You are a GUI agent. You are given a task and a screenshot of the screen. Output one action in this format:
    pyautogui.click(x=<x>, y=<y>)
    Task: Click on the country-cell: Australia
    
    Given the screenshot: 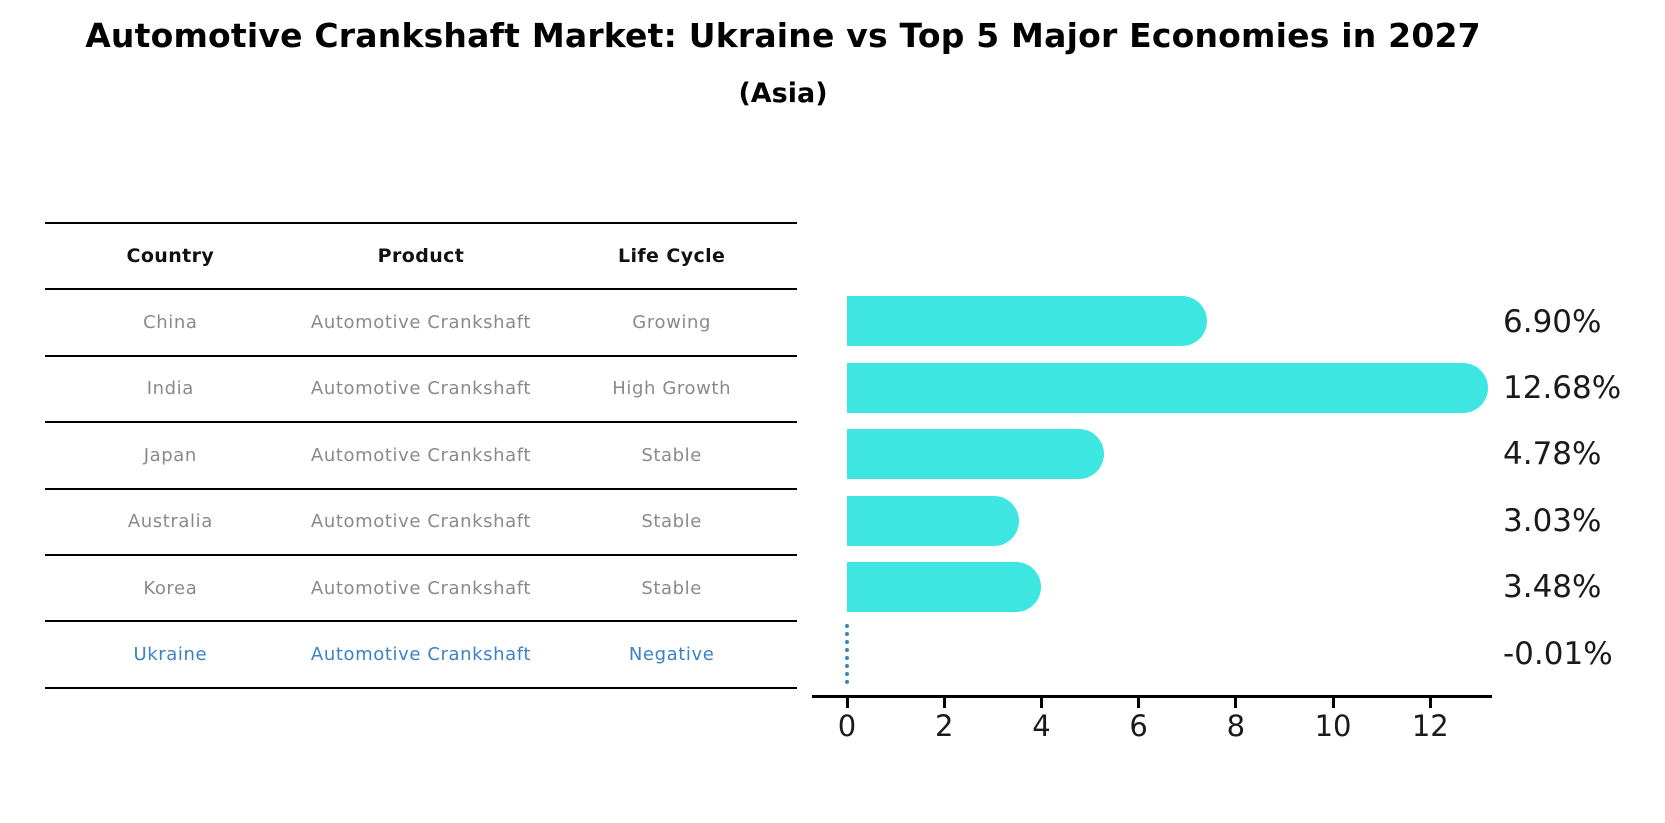 What is the action you would take?
    pyautogui.click(x=170, y=522)
    